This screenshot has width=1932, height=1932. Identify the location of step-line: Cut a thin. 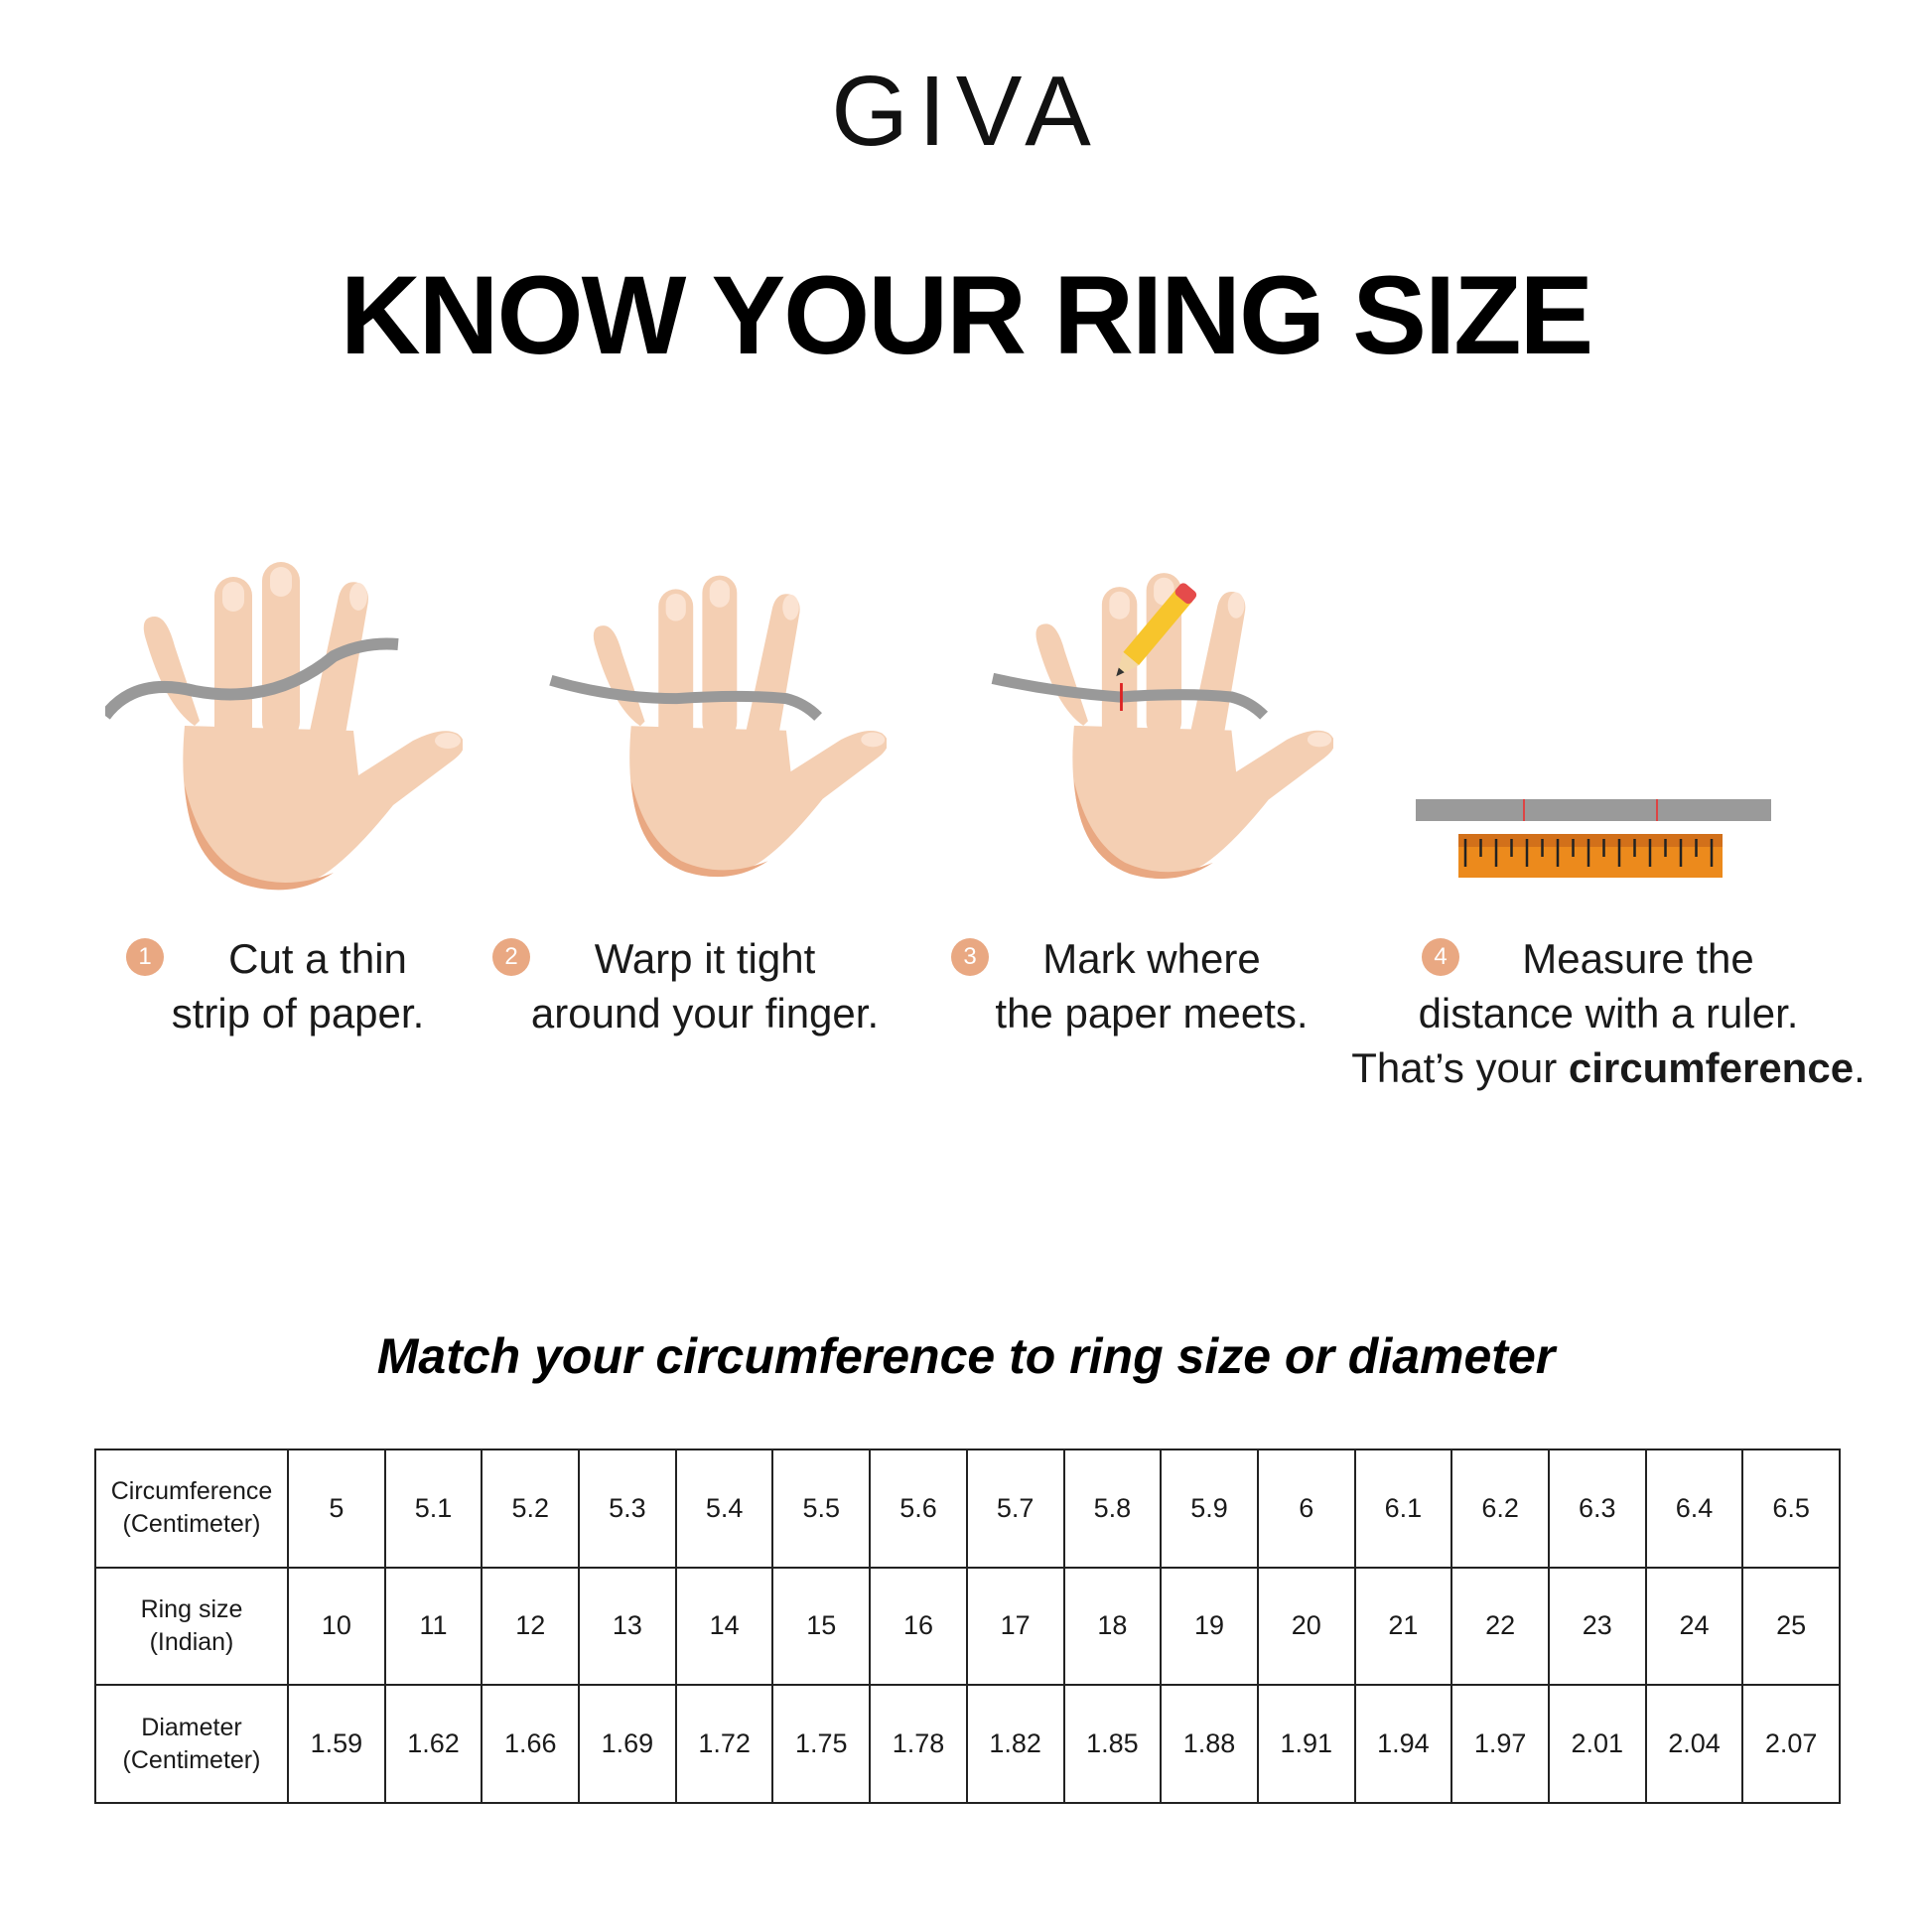
(318, 959).